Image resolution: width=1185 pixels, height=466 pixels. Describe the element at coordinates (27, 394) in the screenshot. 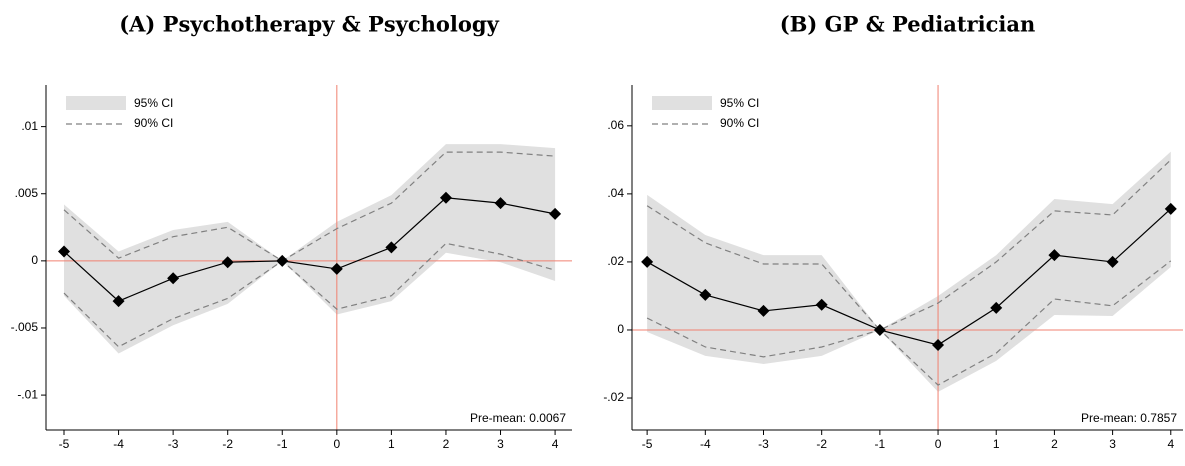

I see `y-tick-label: -.01` at that location.